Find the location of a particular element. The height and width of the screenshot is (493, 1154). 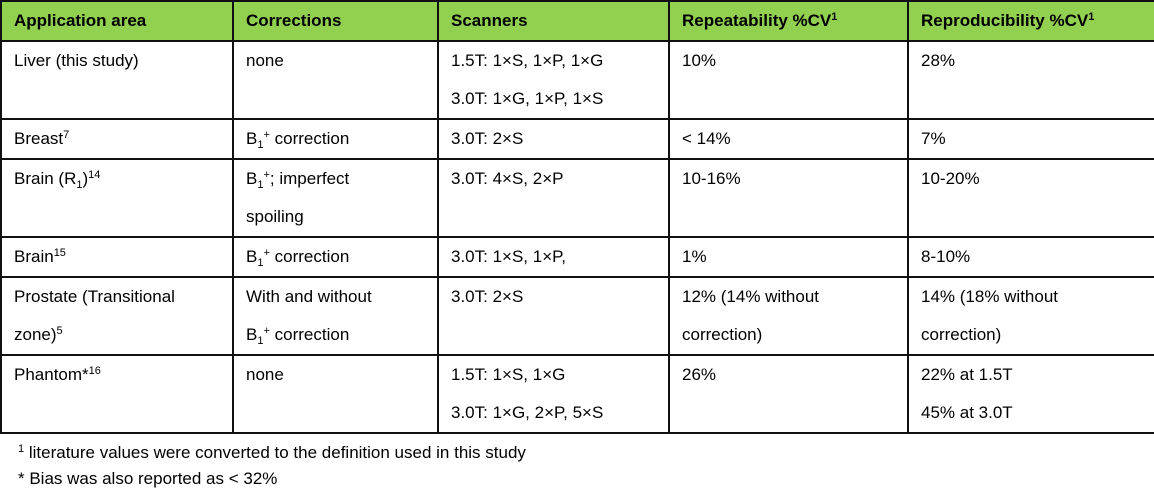

cell-corrections: B1+; imperfect spoiling is located at coordinates (335, 198).